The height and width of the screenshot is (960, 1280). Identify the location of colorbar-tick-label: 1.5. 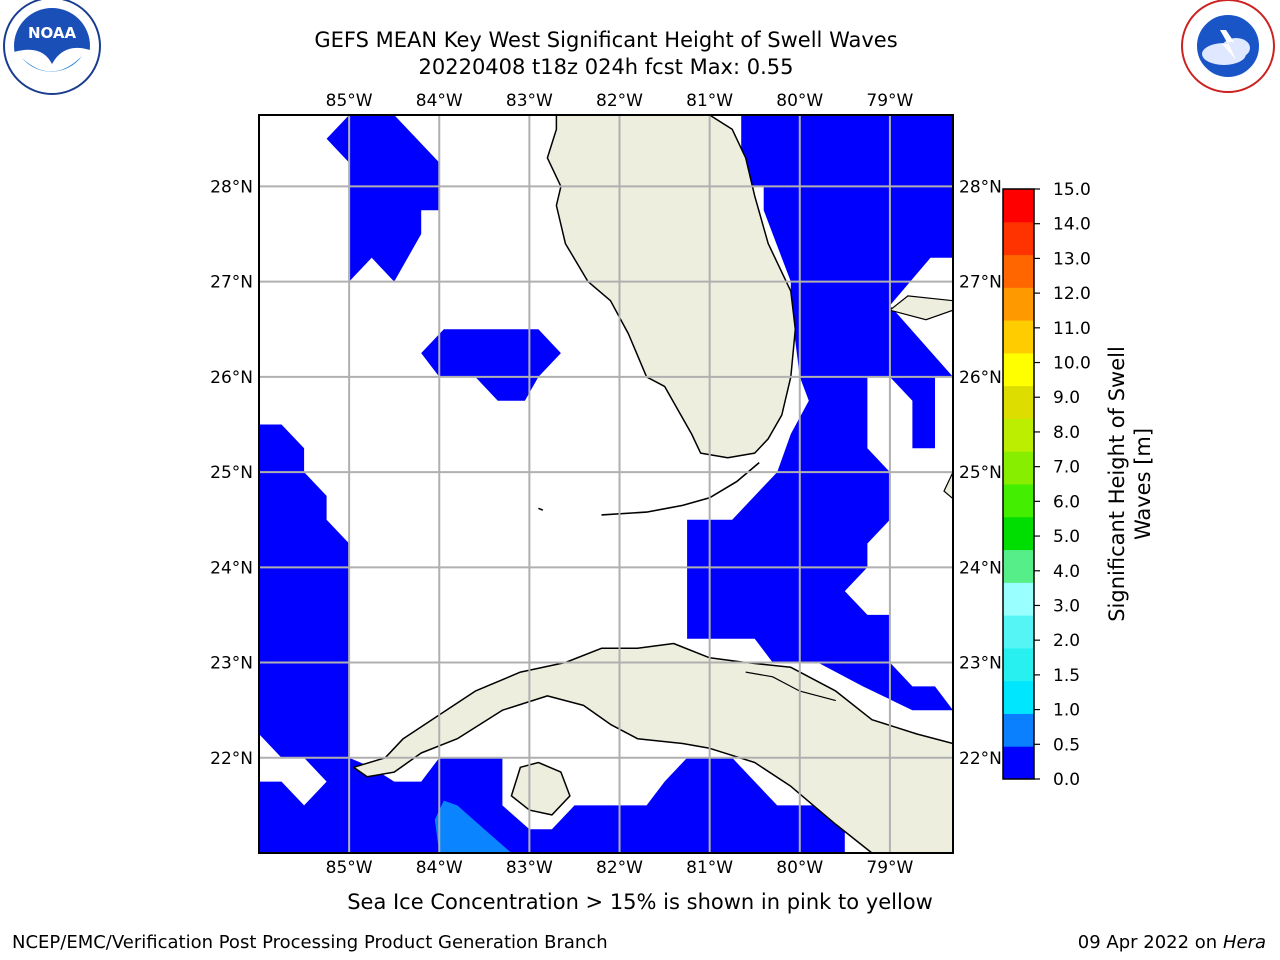
(1066, 676).